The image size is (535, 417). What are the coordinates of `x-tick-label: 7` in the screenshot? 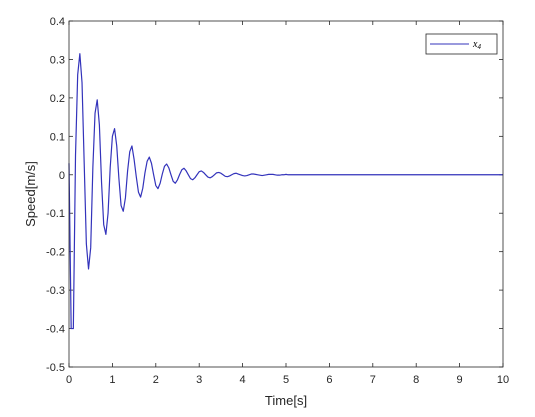 It's located at (373, 380).